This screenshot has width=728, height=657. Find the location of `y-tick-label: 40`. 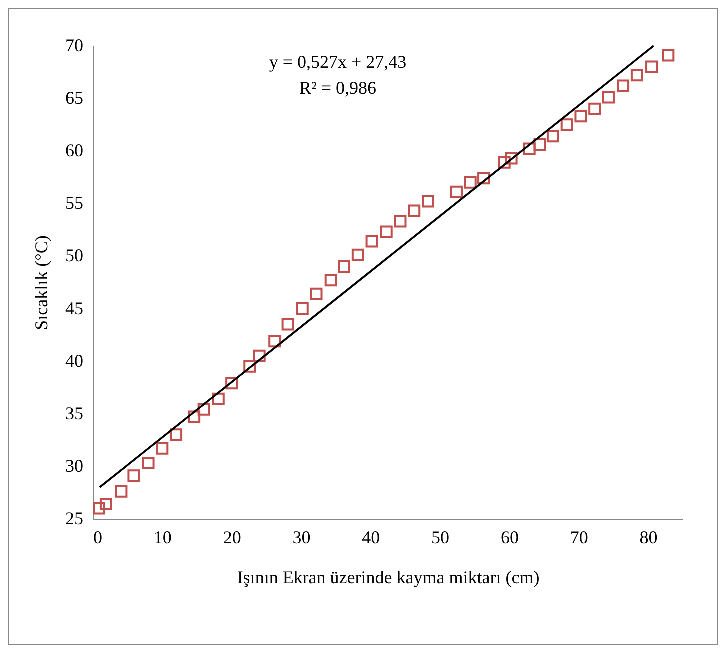

y-tick-label: 40 is located at coordinates (75, 360).